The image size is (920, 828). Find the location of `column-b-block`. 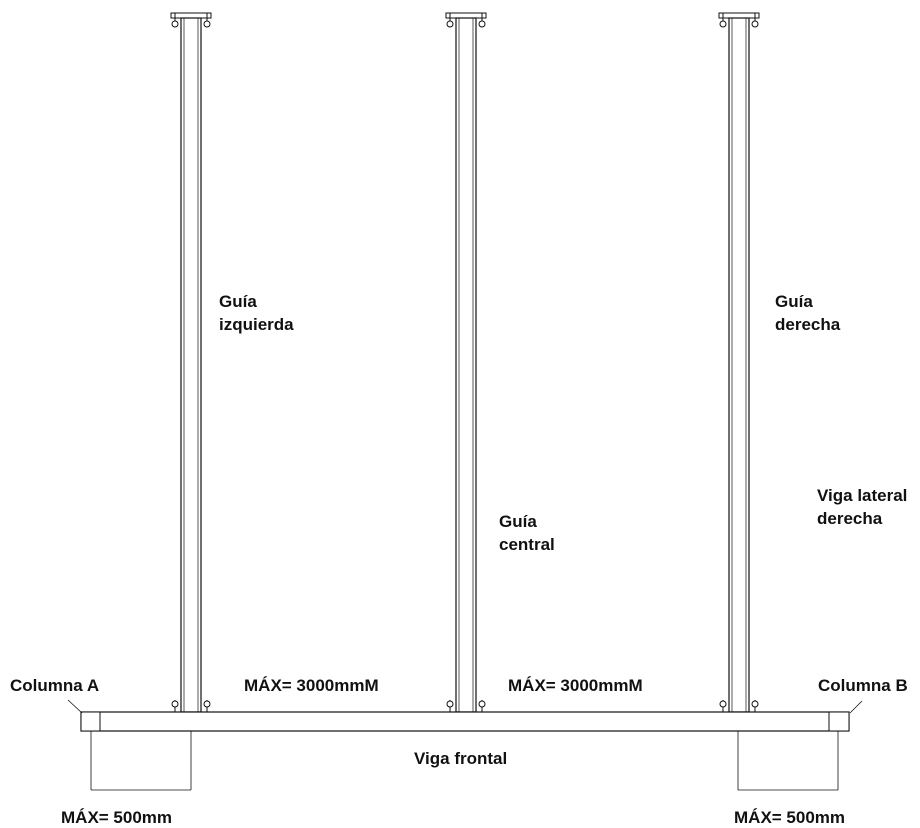

column-b-block is located at coordinates (839, 721).